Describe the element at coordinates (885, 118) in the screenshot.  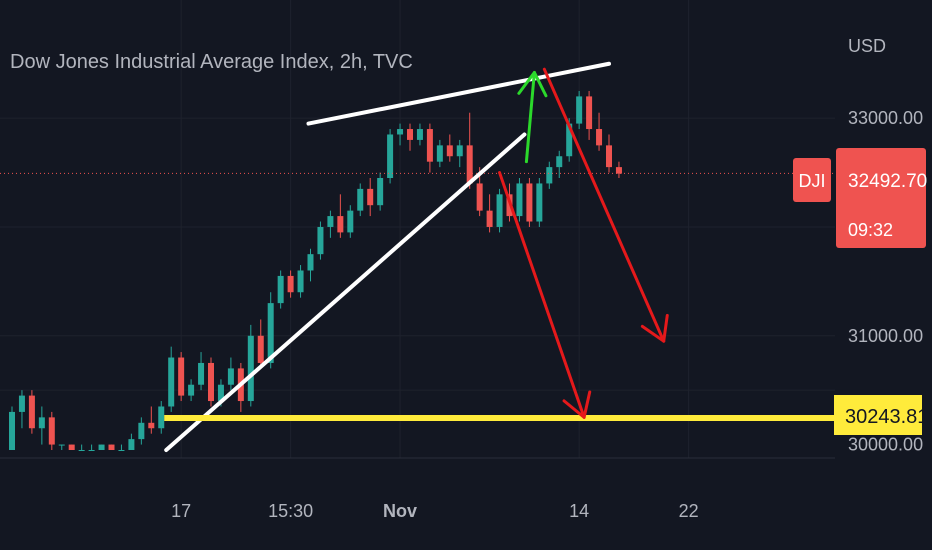
I see `price-tick-label: 33000.00` at that location.